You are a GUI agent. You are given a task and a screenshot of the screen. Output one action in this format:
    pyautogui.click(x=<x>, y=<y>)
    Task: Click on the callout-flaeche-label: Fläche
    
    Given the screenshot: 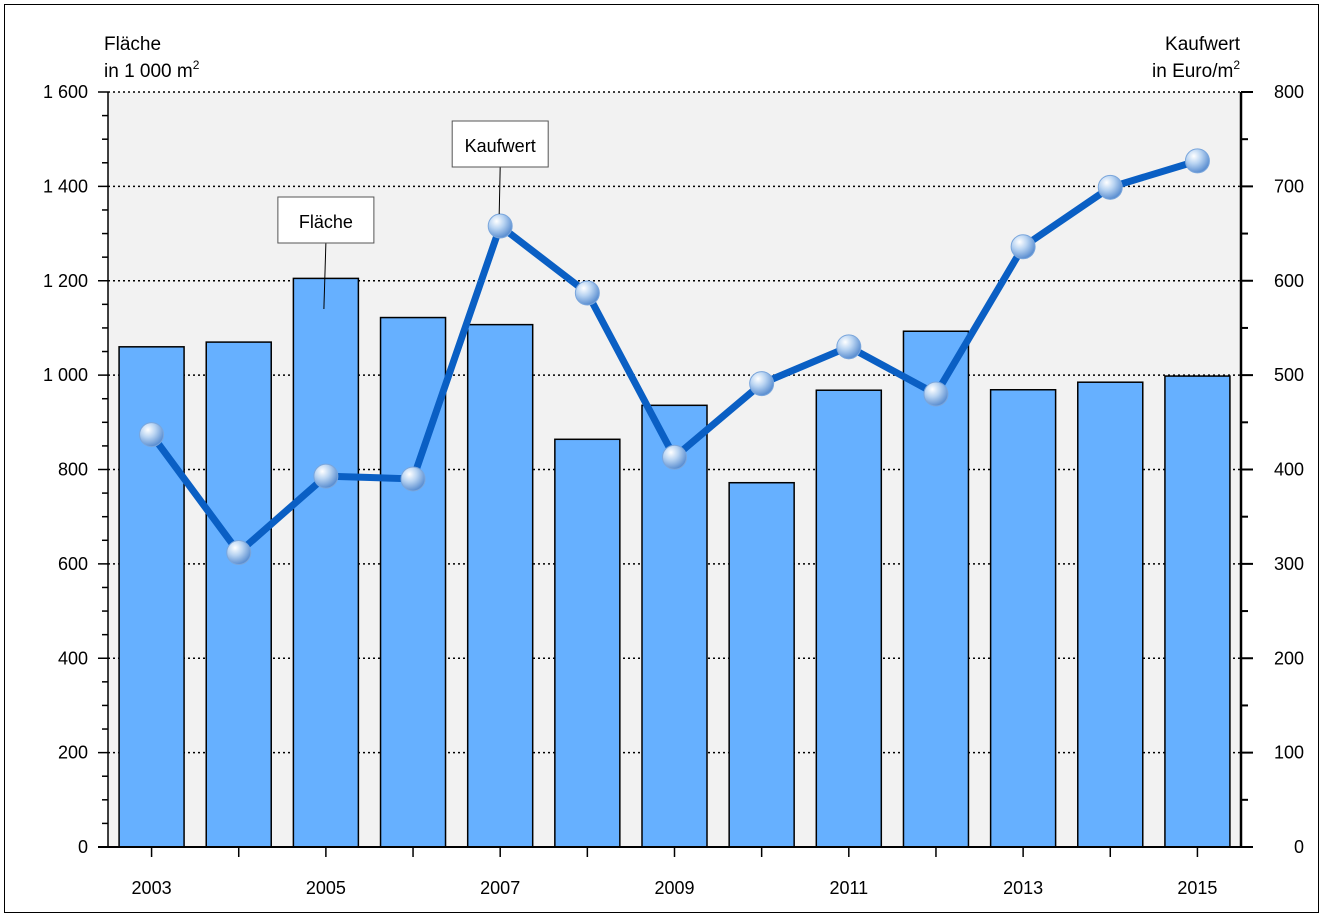 What is the action you would take?
    pyautogui.click(x=326, y=222)
    